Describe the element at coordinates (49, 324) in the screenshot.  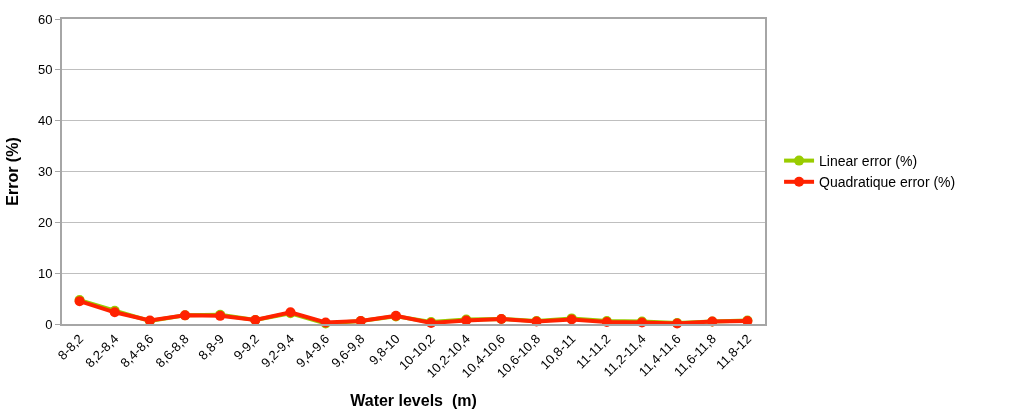
I see `y-tick-label: 0` at that location.